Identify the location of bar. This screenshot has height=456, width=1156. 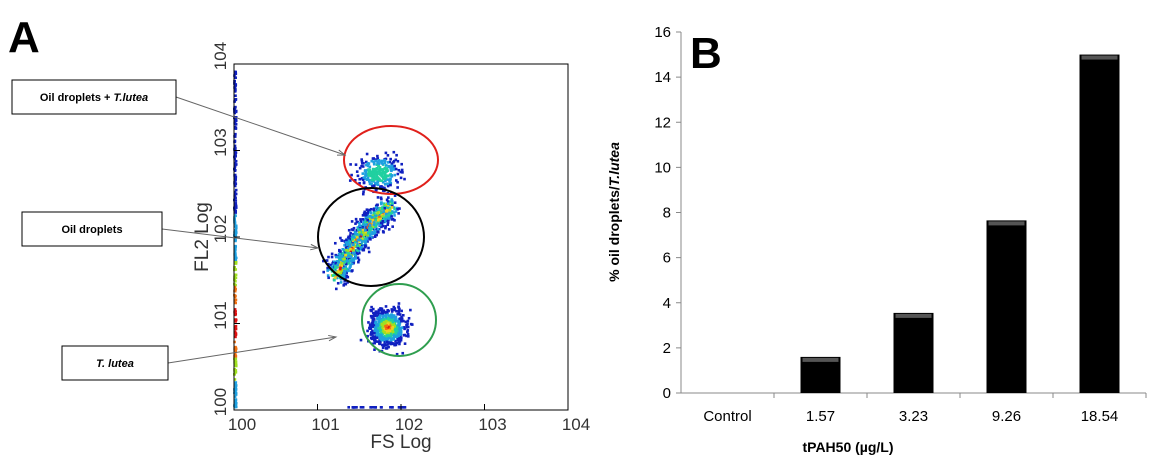
(1006, 306).